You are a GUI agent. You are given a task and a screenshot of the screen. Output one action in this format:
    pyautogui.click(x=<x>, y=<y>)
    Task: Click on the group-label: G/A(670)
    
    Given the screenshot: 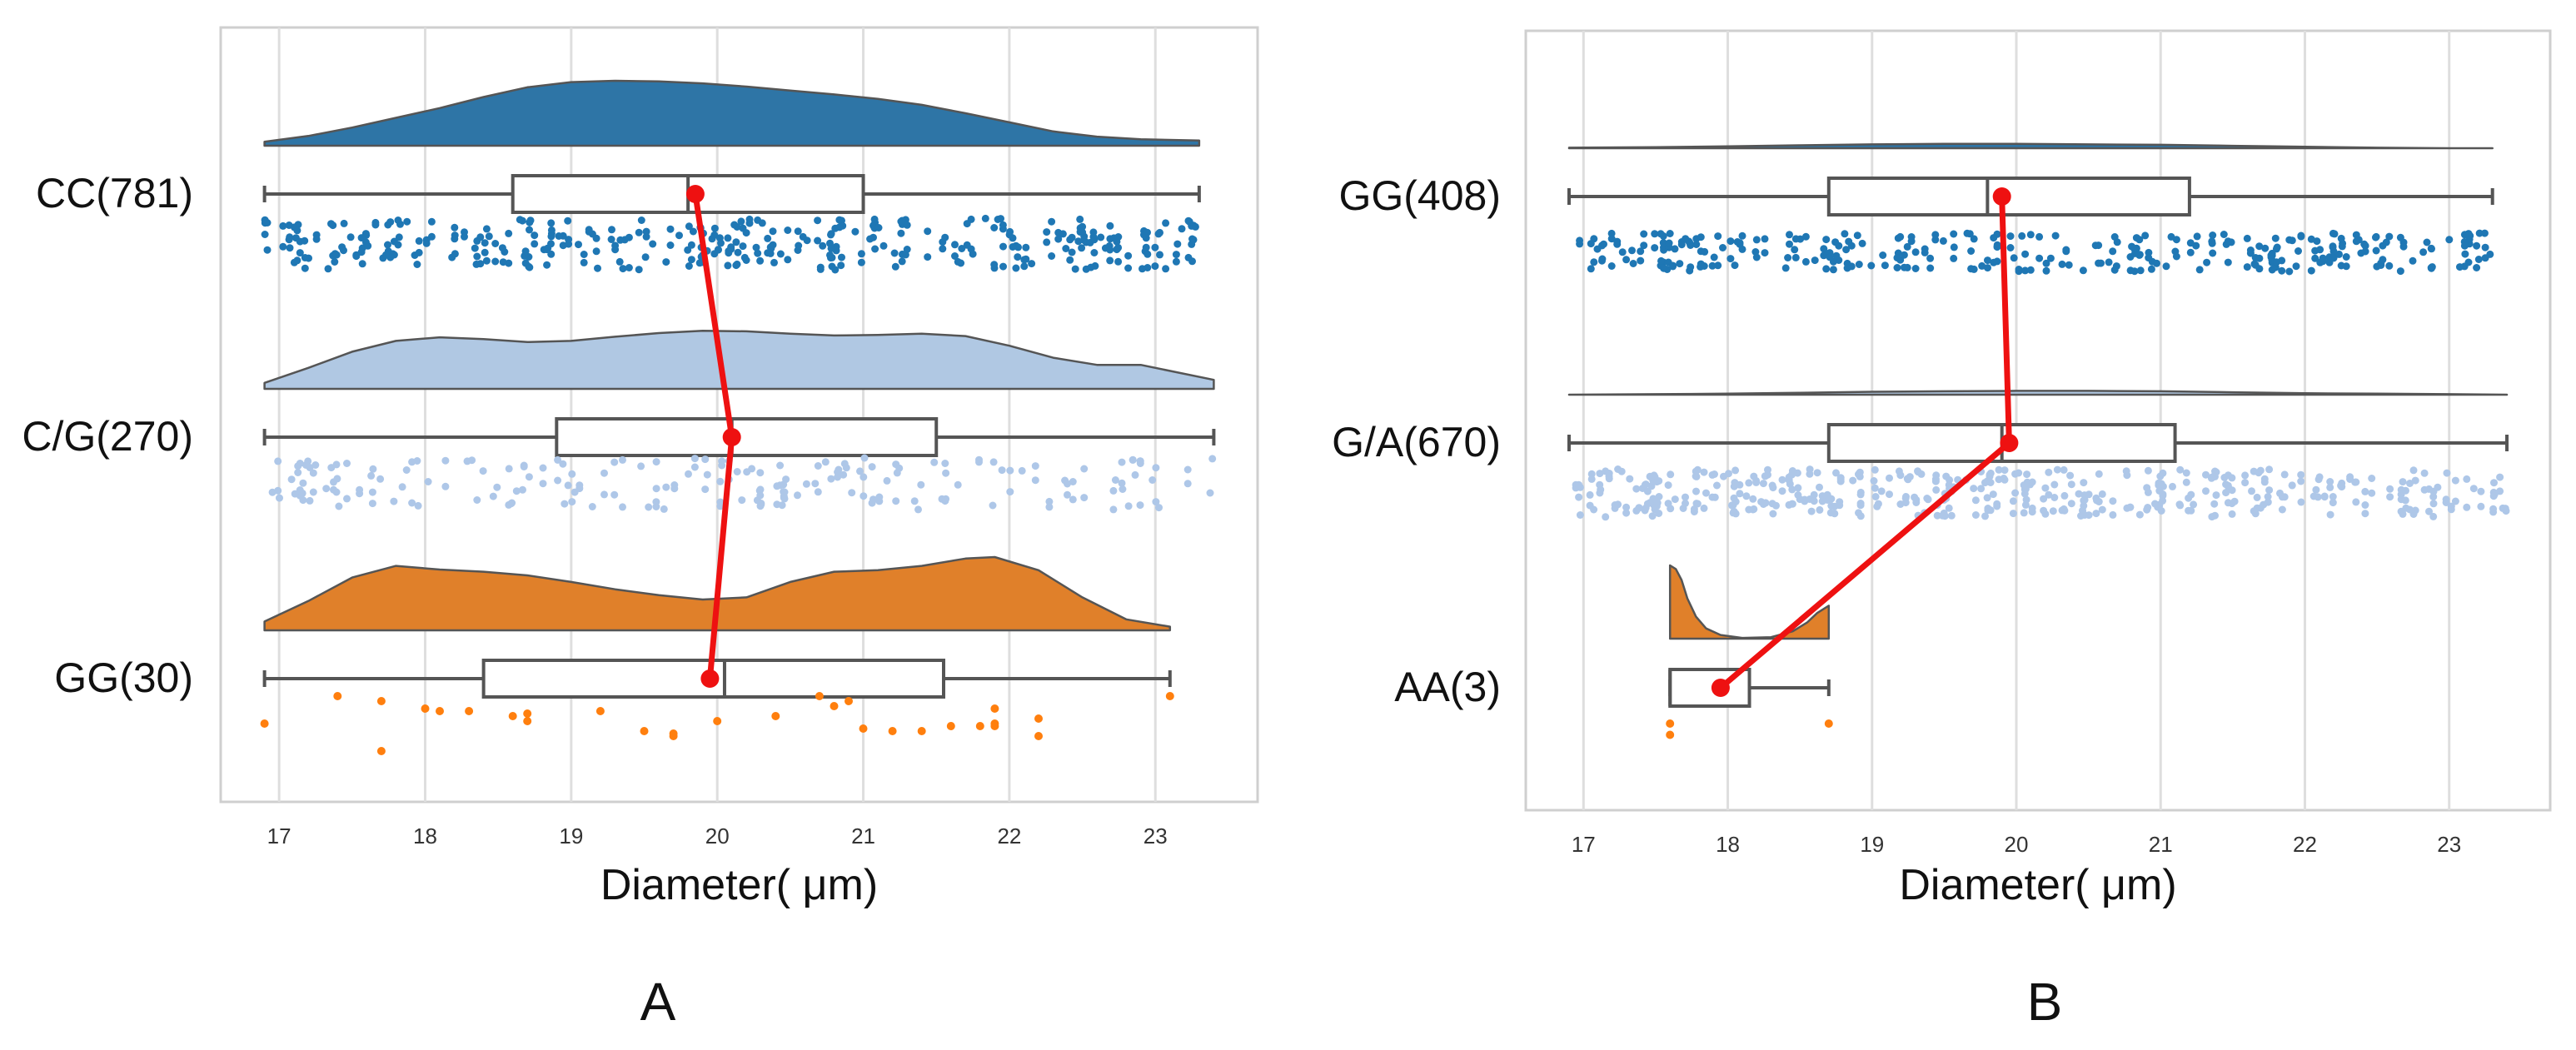 What is the action you would take?
    pyautogui.click(x=1416, y=442)
    